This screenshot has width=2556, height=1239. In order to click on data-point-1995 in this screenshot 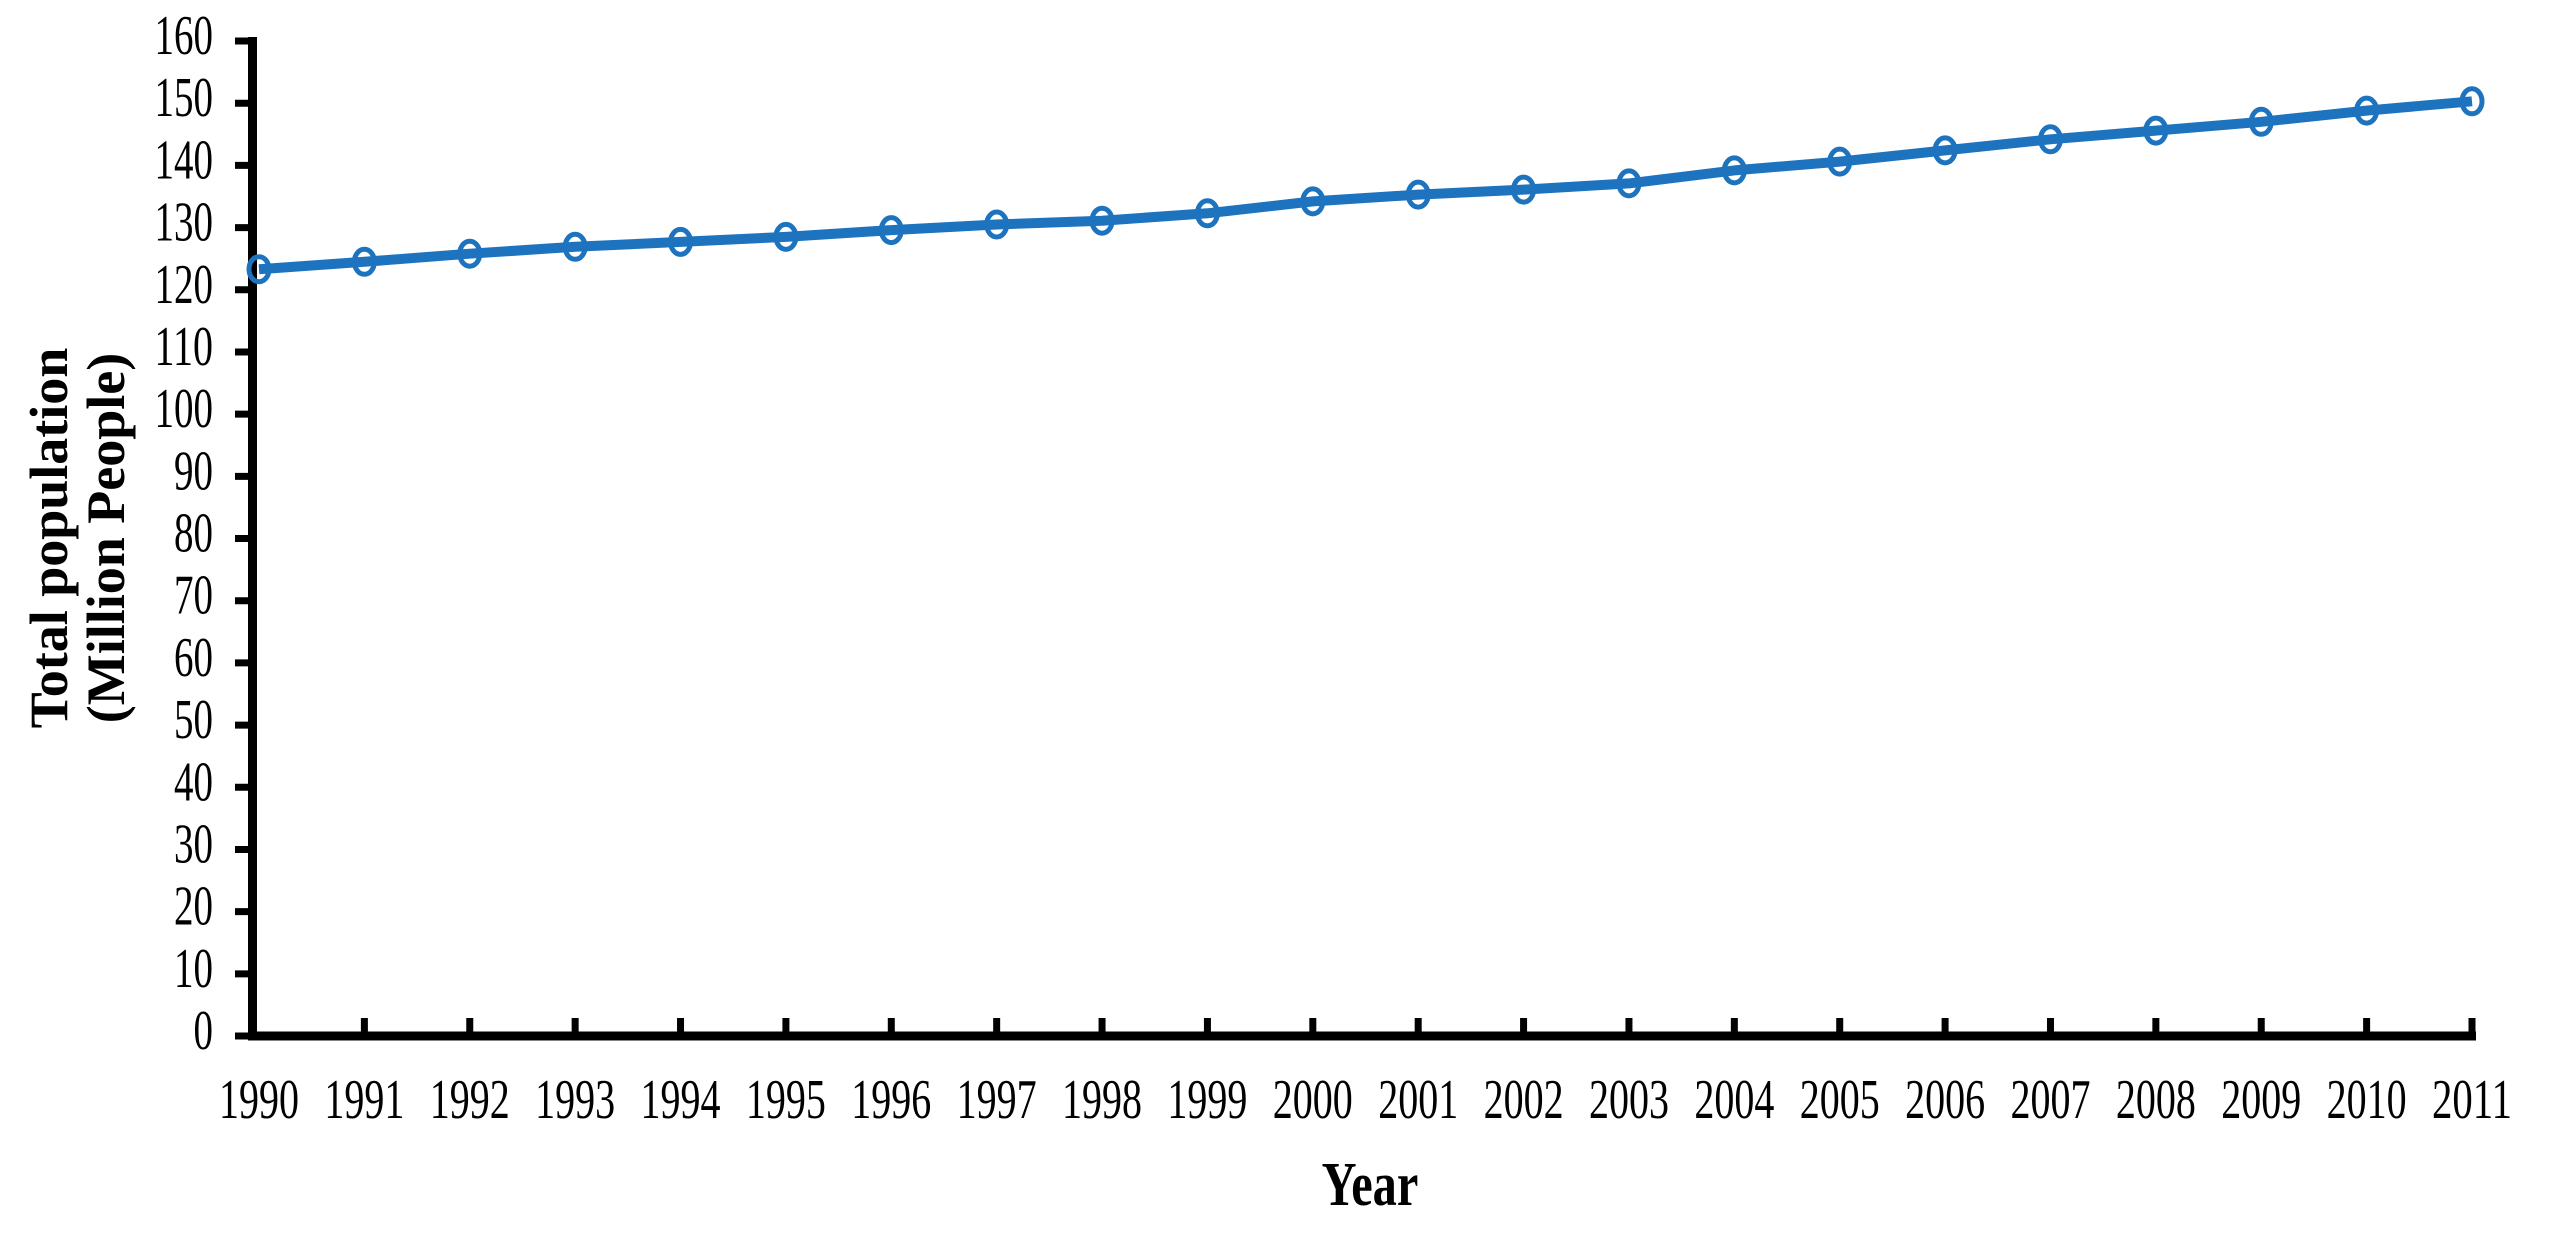, I will do `click(786, 236)`.